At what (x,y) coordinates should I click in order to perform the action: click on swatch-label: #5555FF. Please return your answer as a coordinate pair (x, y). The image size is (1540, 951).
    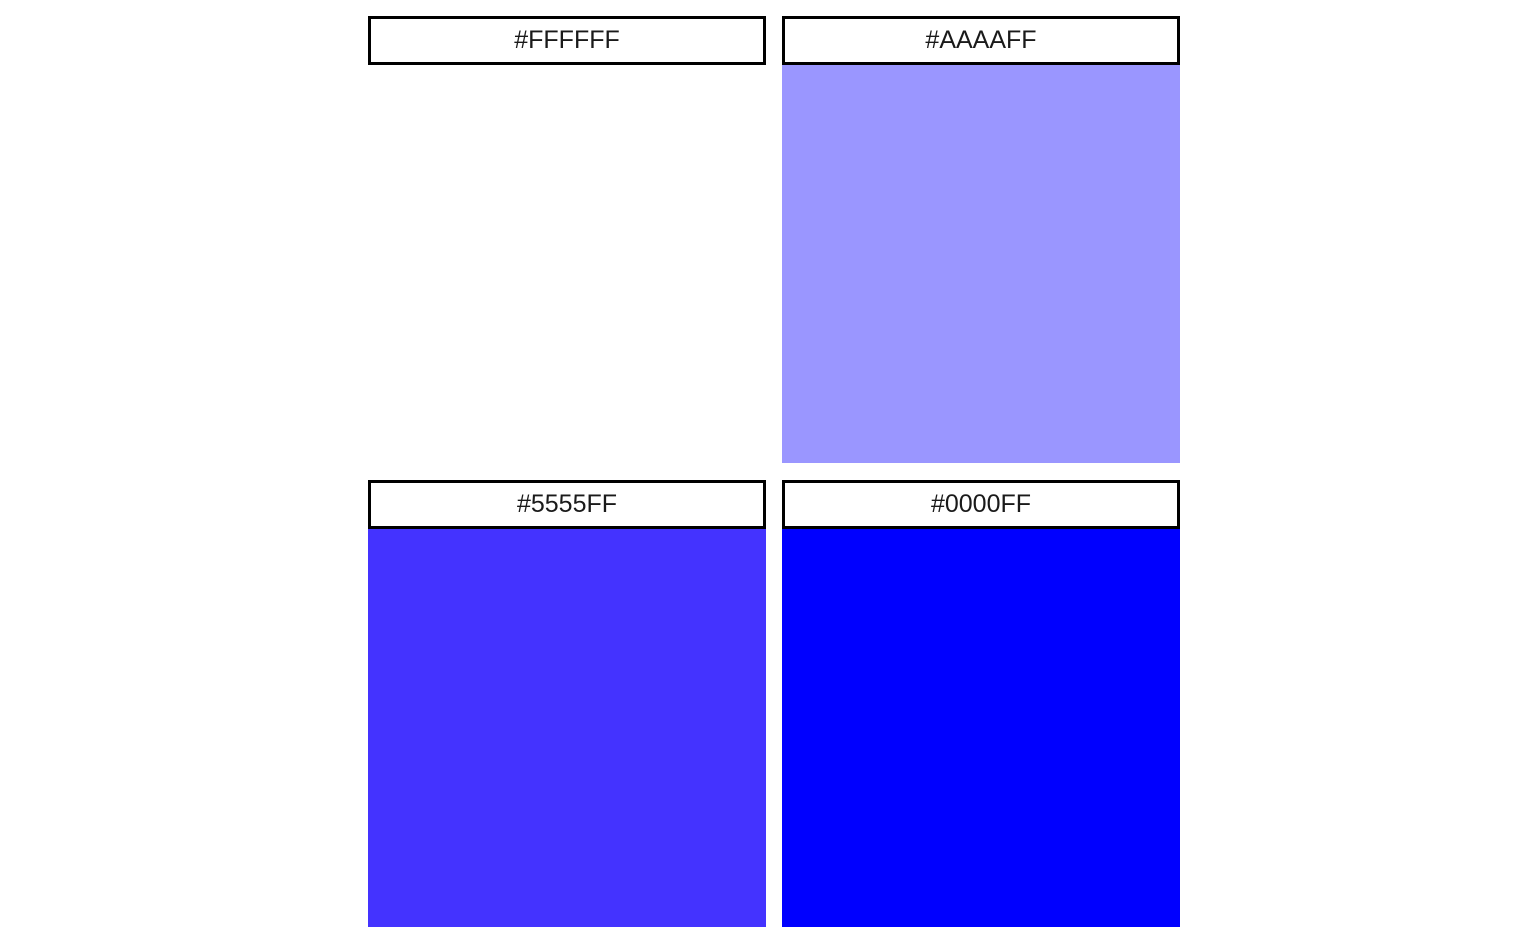
    Looking at the image, I should click on (567, 504).